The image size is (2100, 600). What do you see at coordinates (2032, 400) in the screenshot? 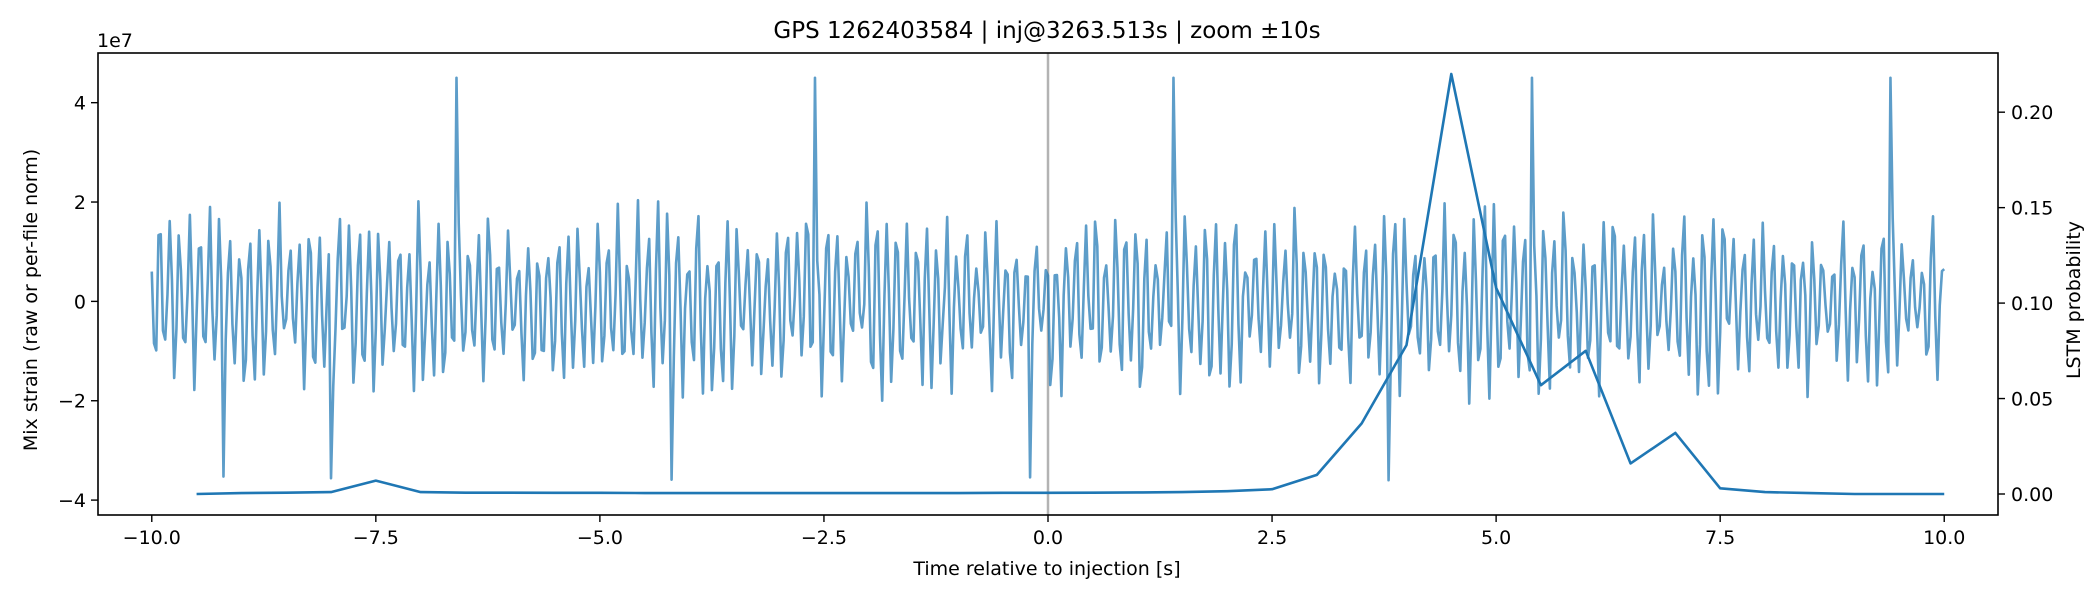
I see `y-right-tick-label: 0.05` at bounding box center [2032, 400].